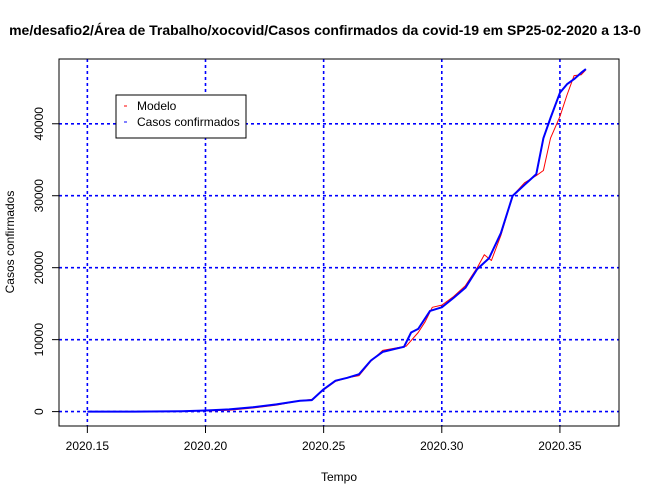 This screenshot has height=500, width=650. I want to click on y-tick-label: 20000, so click(39, 268).